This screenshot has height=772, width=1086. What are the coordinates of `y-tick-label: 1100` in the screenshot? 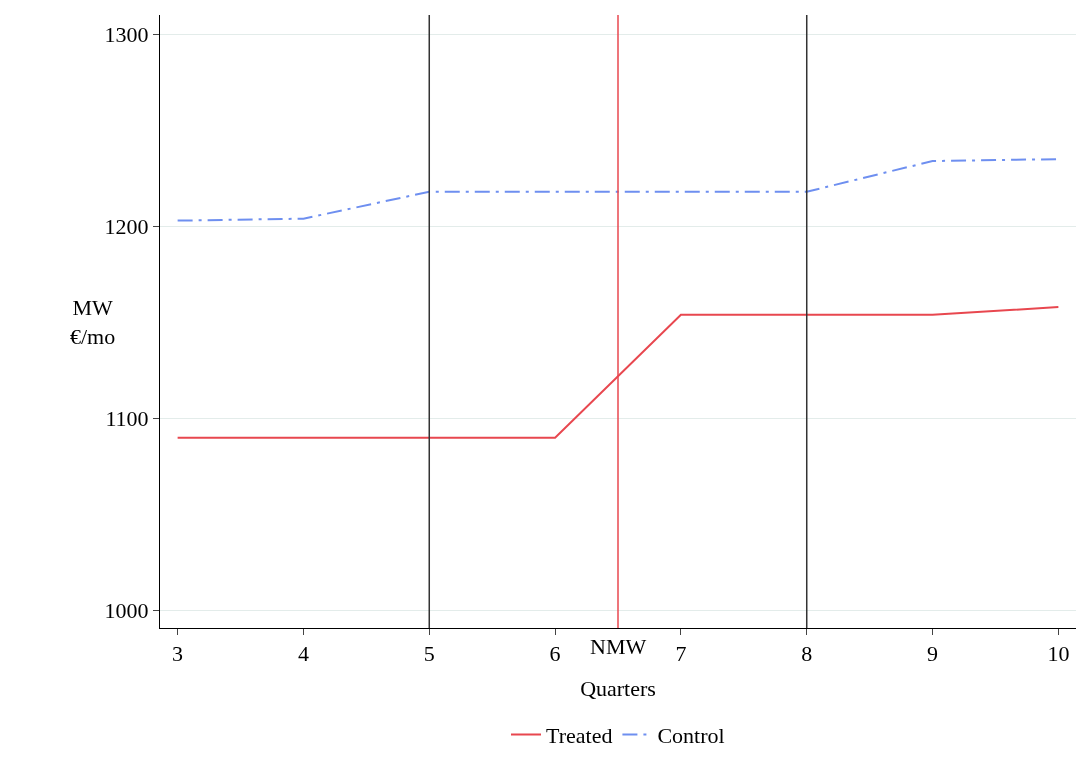 It's located at (127, 419).